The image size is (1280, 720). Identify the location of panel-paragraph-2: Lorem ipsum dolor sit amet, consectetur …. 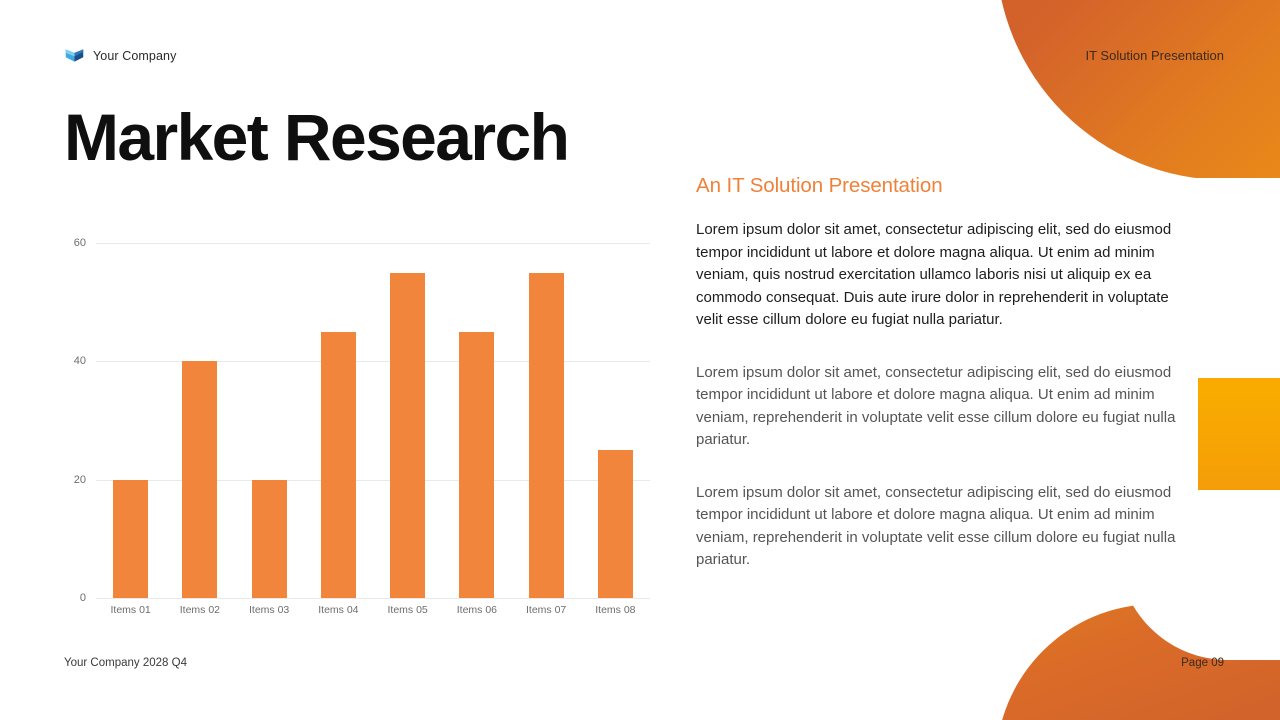
(936, 406).